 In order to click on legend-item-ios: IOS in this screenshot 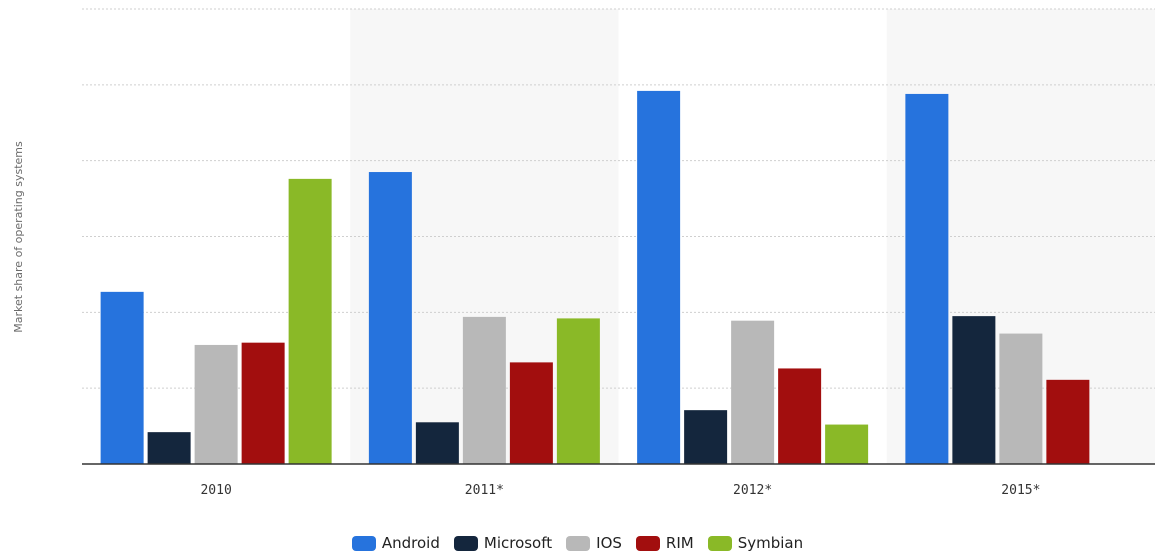, I will do `click(594, 543)`.